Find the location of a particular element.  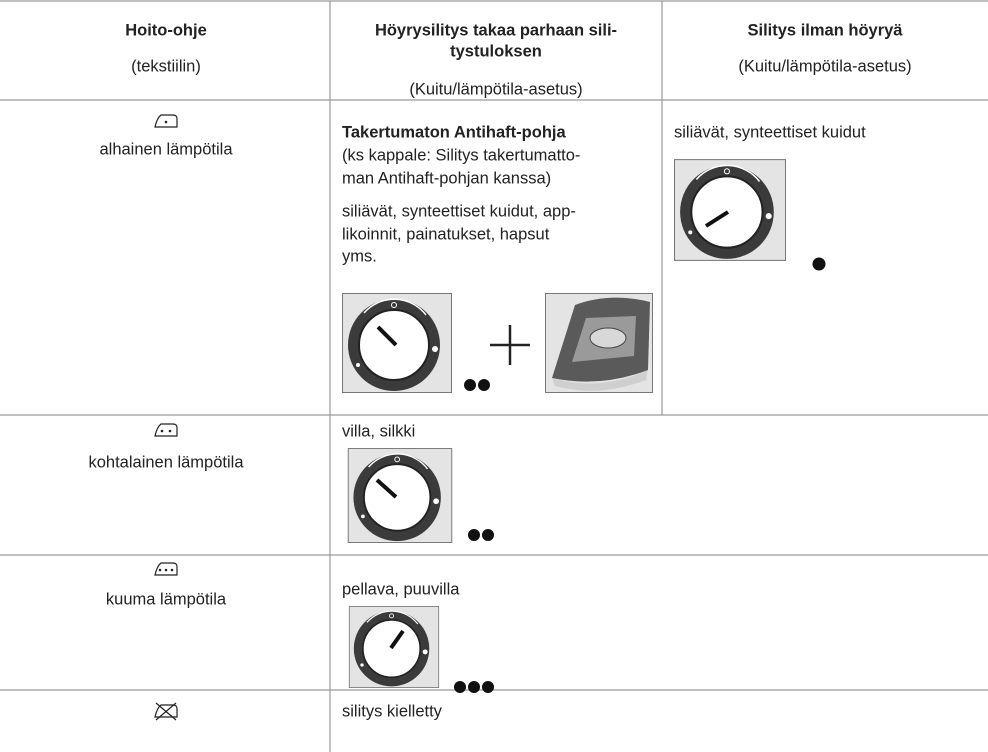

care-label: kuuma lämpötila is located at coordinates (166, 599).